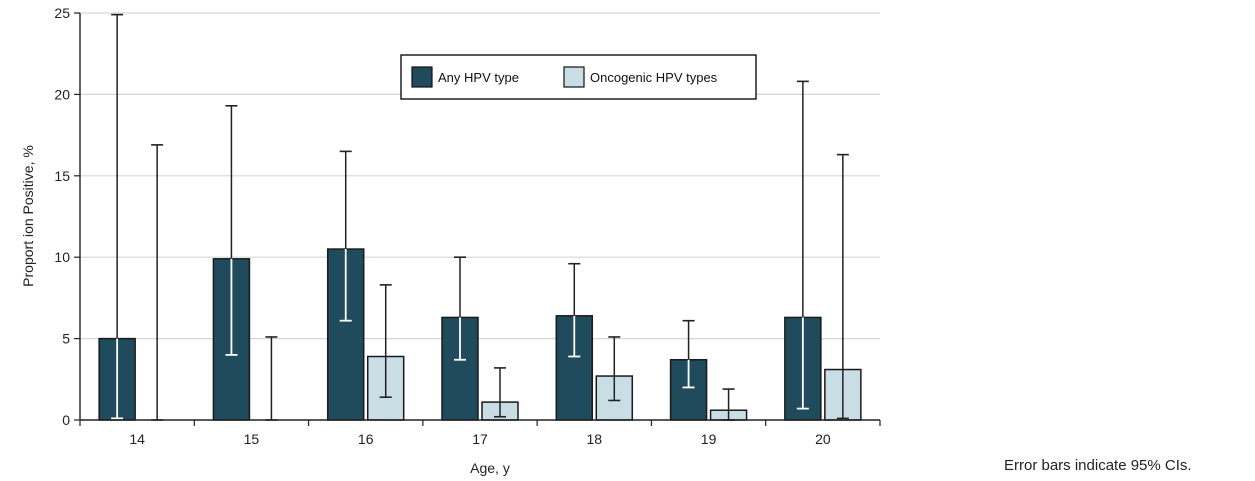 The image size is (1255, 481). What do you see at coordinates (1098, 465) in the screenshot?
I see `error-bar-note: Error bars indicate 95% CIs.` at bounding box center [1098, 465].